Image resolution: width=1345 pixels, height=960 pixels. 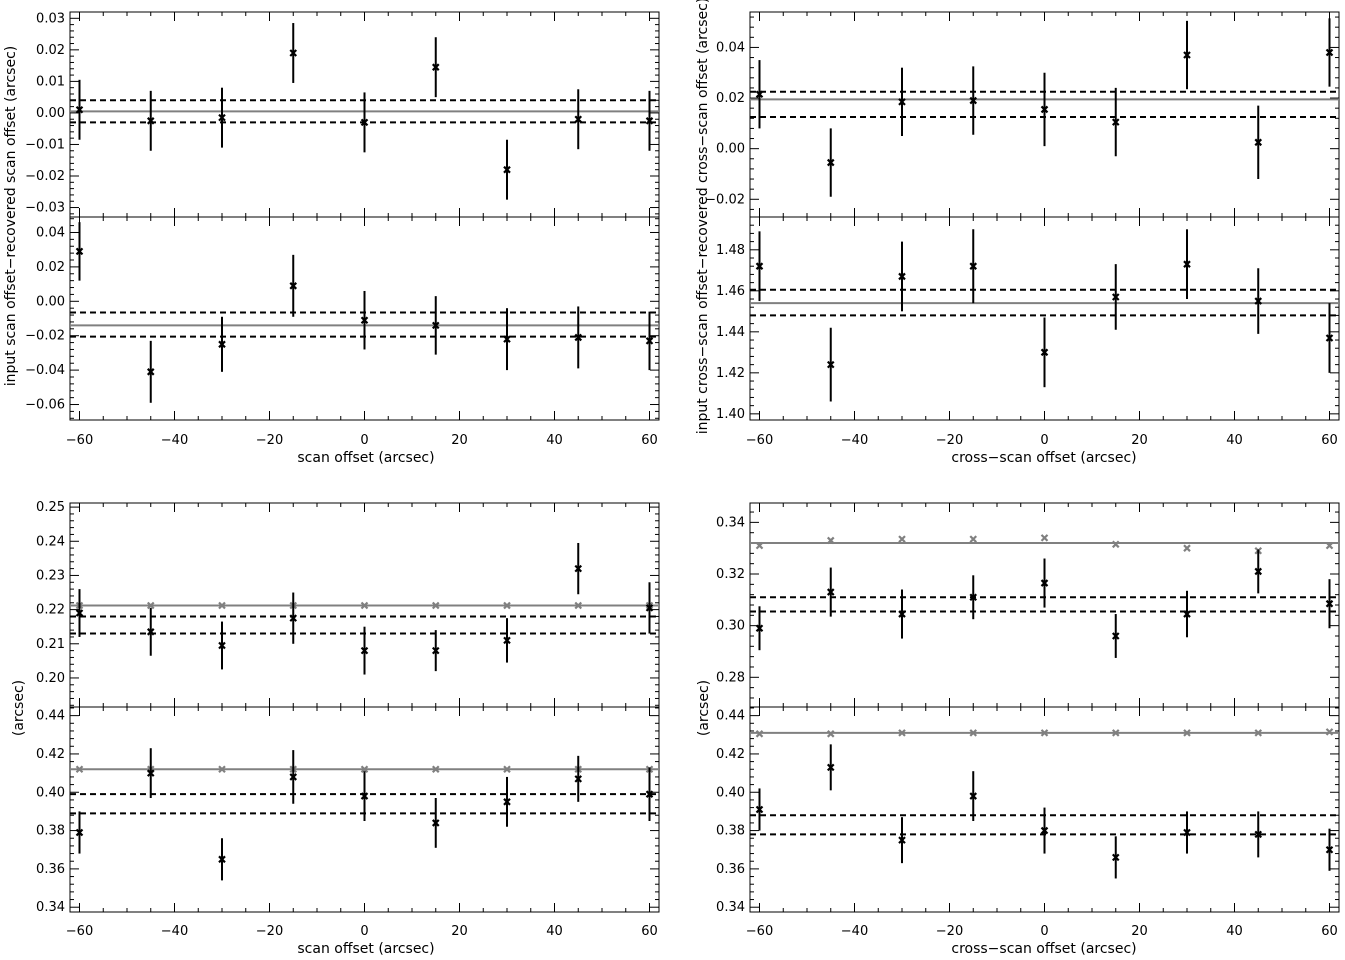 What do you see at coordinates (45, 208) in the screenshot?
I see `y-tick-label: −0.03` at bounding box center [45, 208].